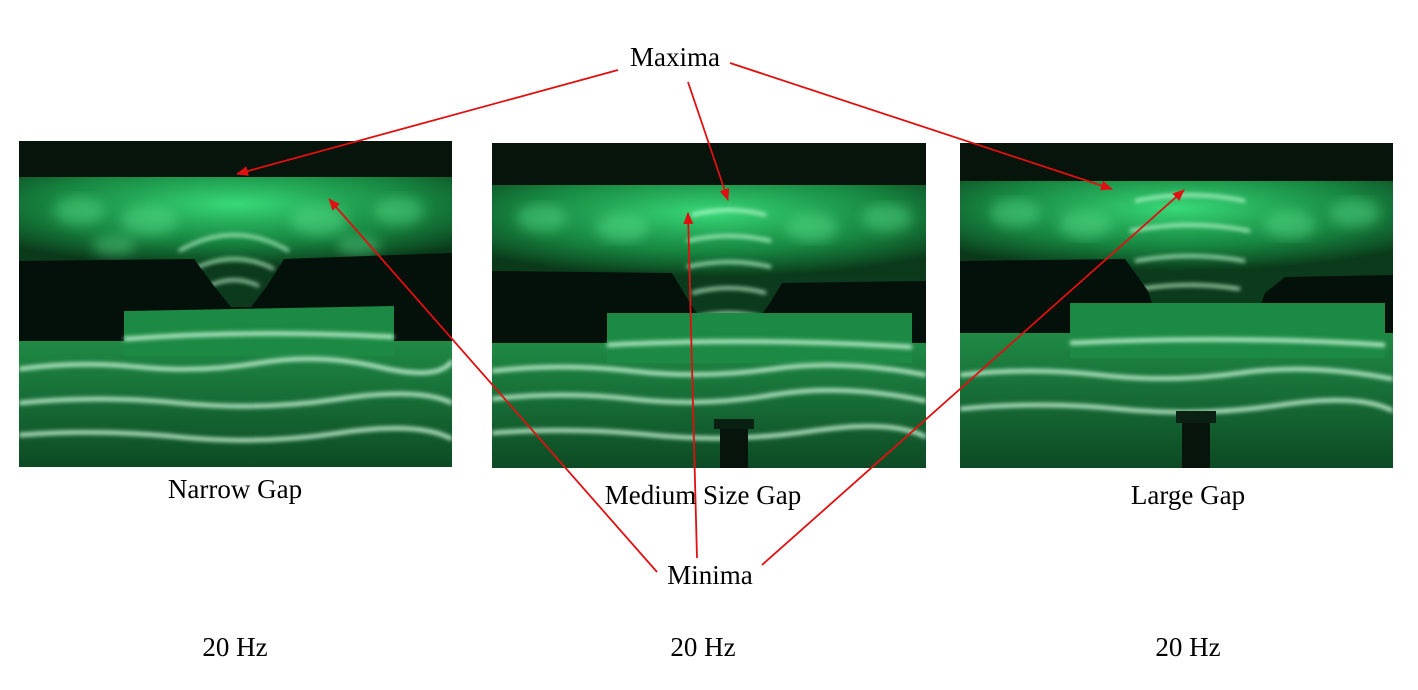 The width and height of the screenshot is (1418, 690). What do you see at coordinates (703, 647) in the screenshot?
I see `frequency-medium-gap: 20 Hz` at bounding box center [703, 647].